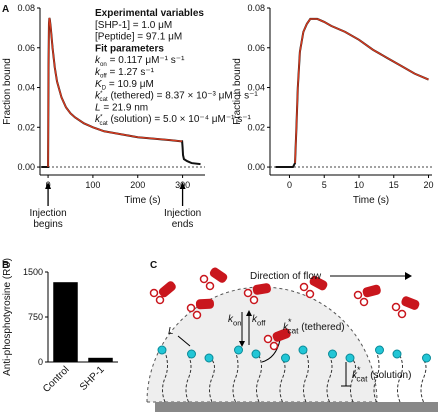 The image size is (440, 420). Describe the element at coordinates (99, 84) in the screenshot. I see `symbol: K` at that location.